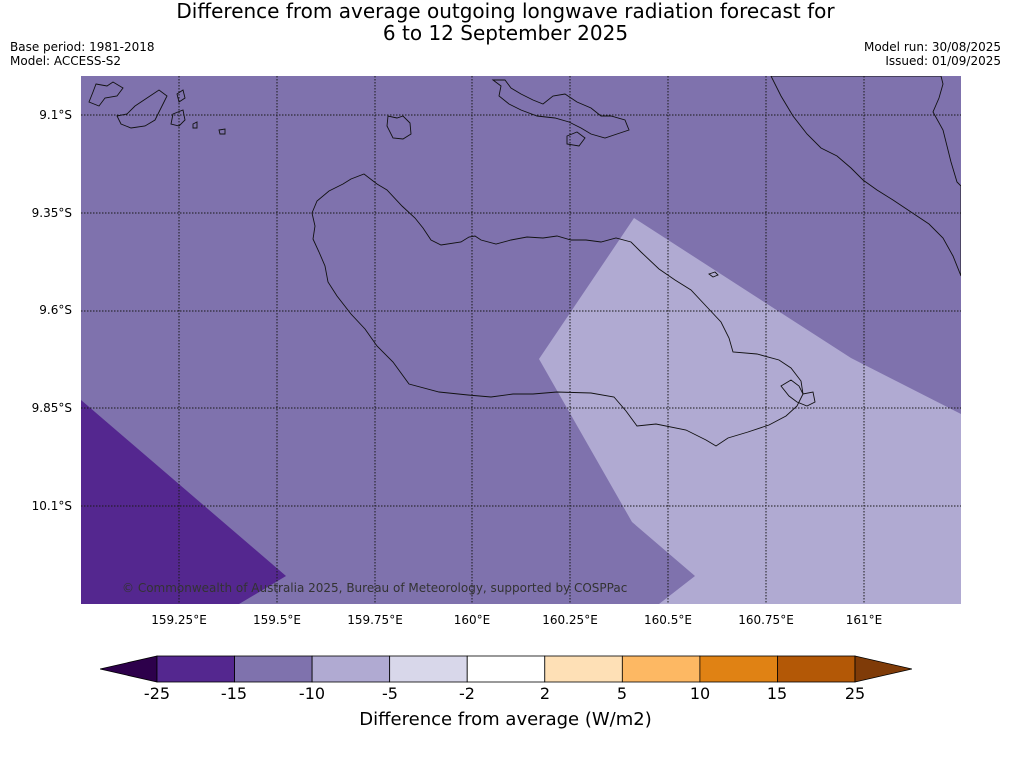  I want to click on title-line-2: 6 to 12 September 2025, so click(505, 33).